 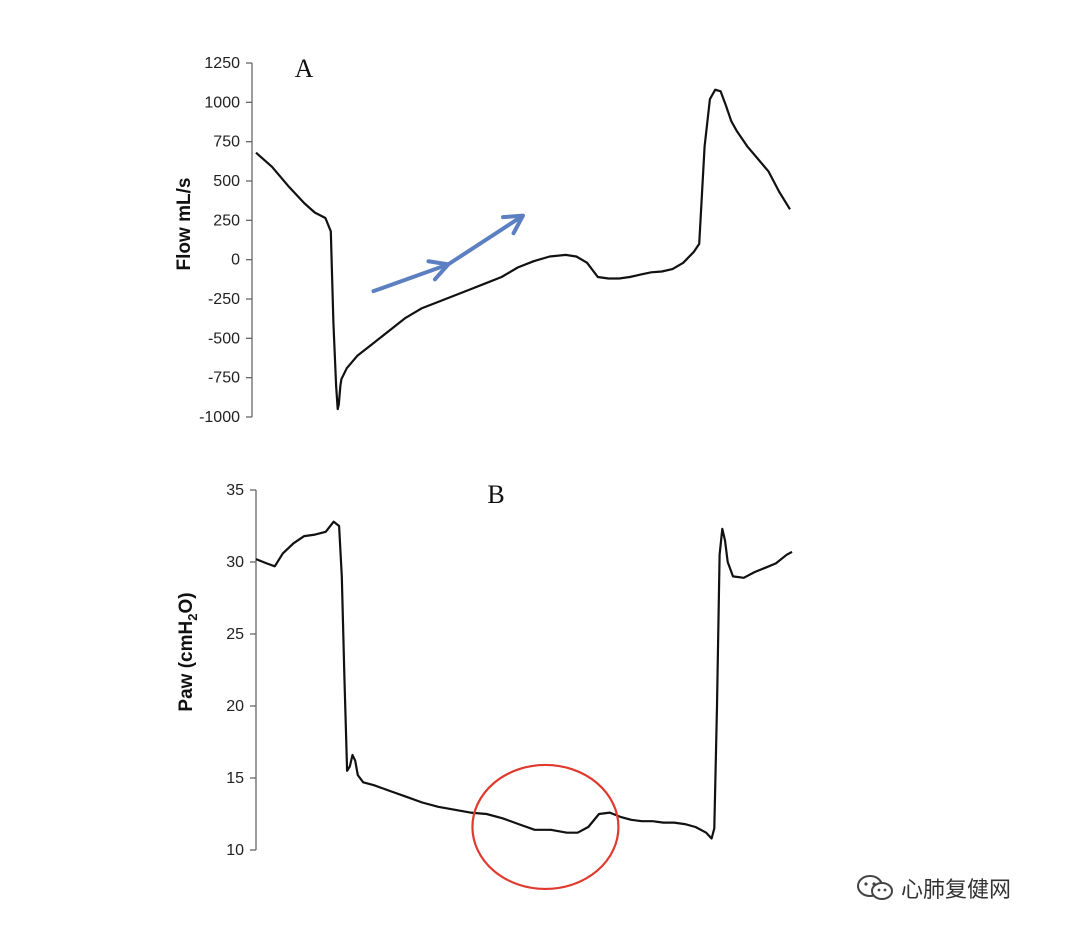 I want to click on flow-annotations, so click(x=448, y=253).